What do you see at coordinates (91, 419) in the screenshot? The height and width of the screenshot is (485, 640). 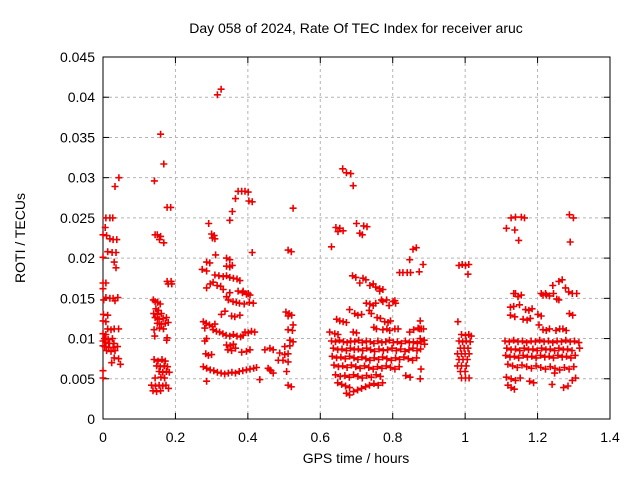 I see `y-tick-label: 0` at bounding box center [91, 419].